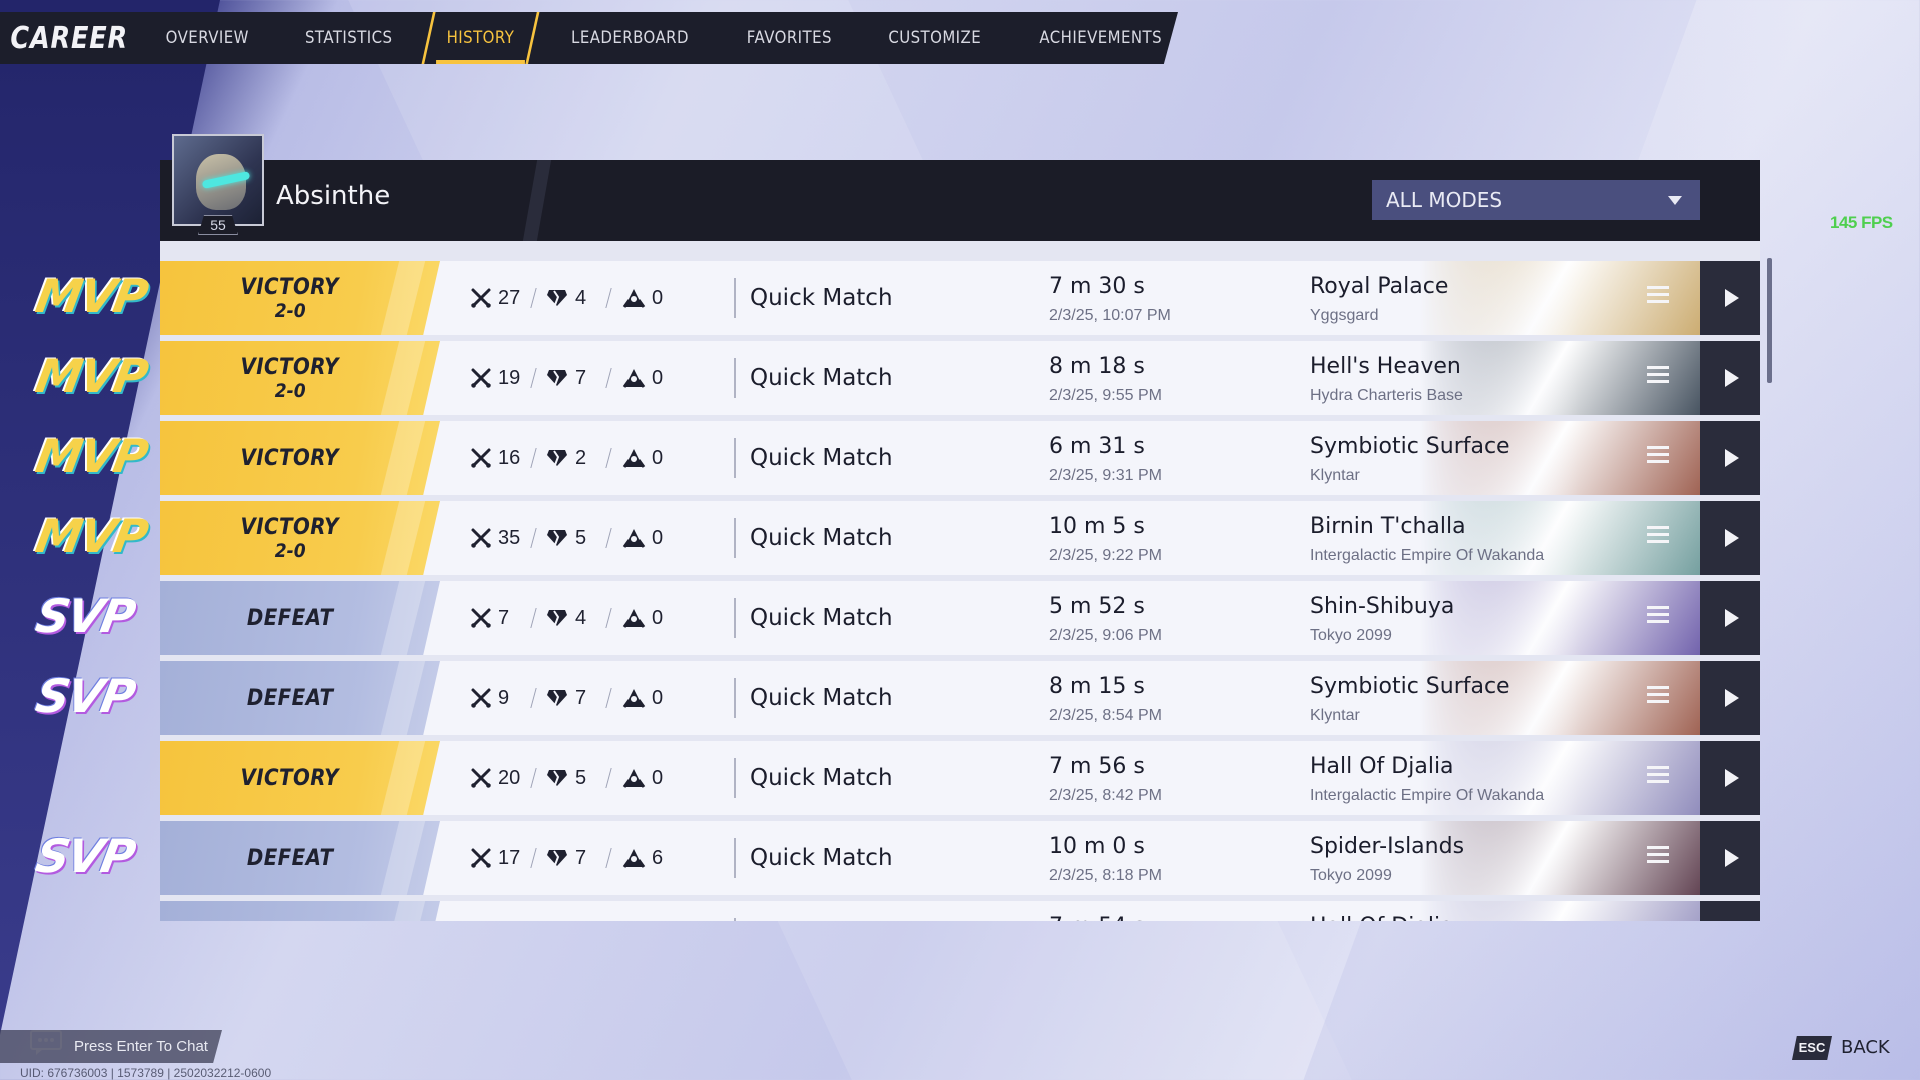  What do you see at coordinates (495, 538) in the screenshot?
I see `kills-stat: 35` at bounding box center [495, 538].